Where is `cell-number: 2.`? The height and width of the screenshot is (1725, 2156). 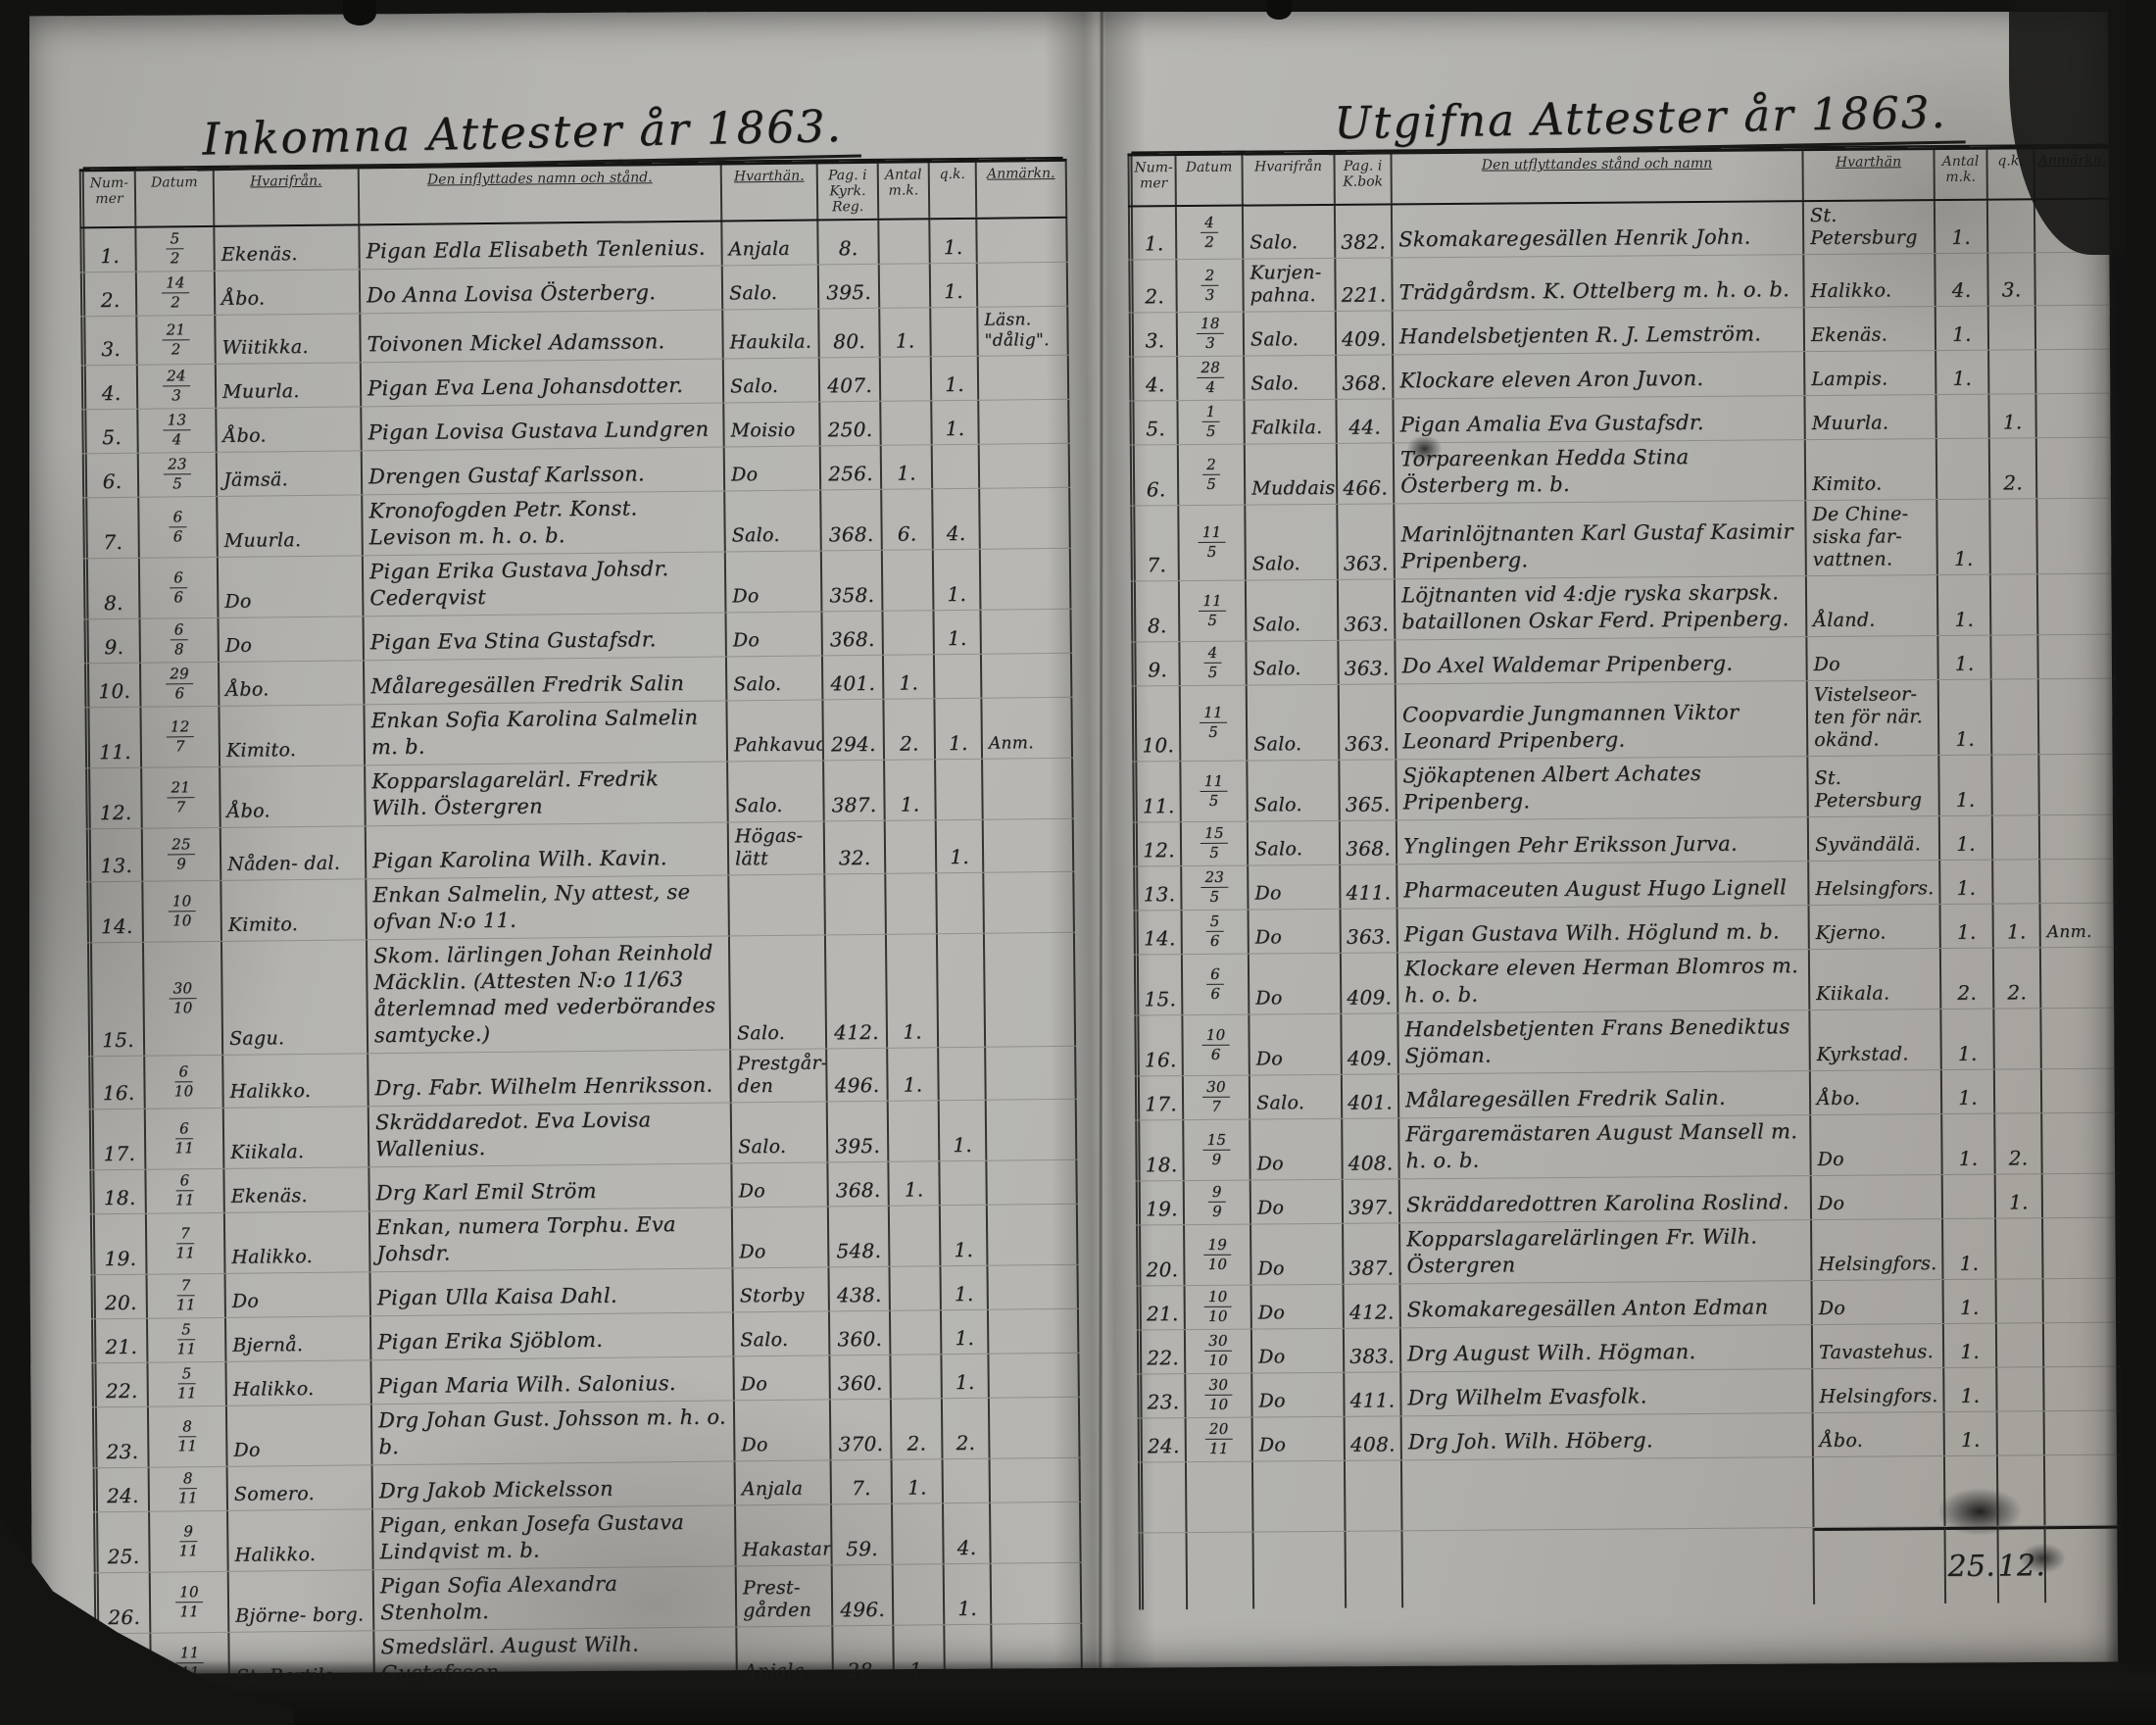 cell-number: 2. is located at coordinates (1153, 286).